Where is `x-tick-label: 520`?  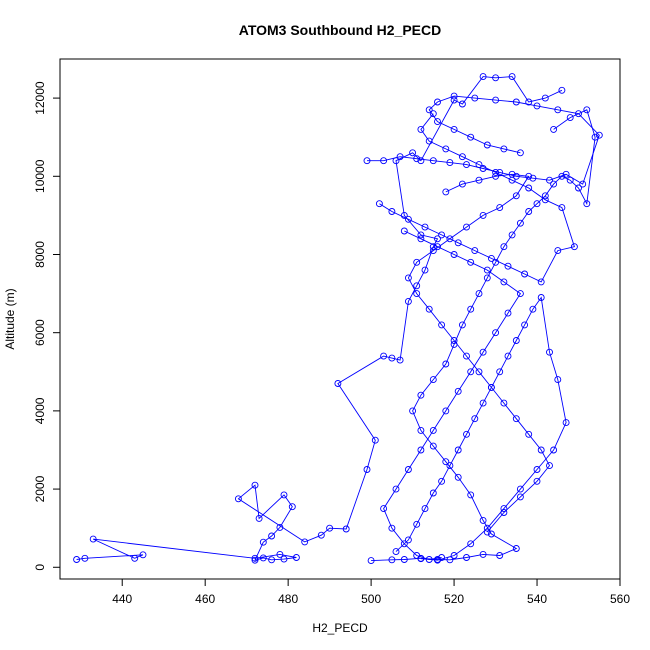
x-tick-label: 520 is located at coordinates (454, 599).